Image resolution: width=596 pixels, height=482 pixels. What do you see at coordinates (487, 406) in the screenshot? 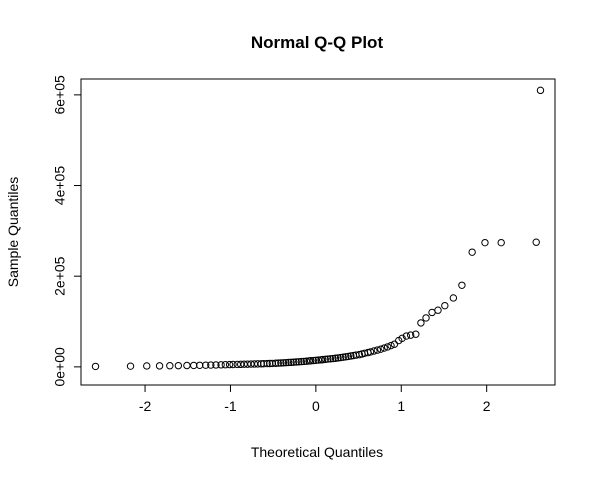
I see `x-tick-label: 2` at bounding box center [487, 406].